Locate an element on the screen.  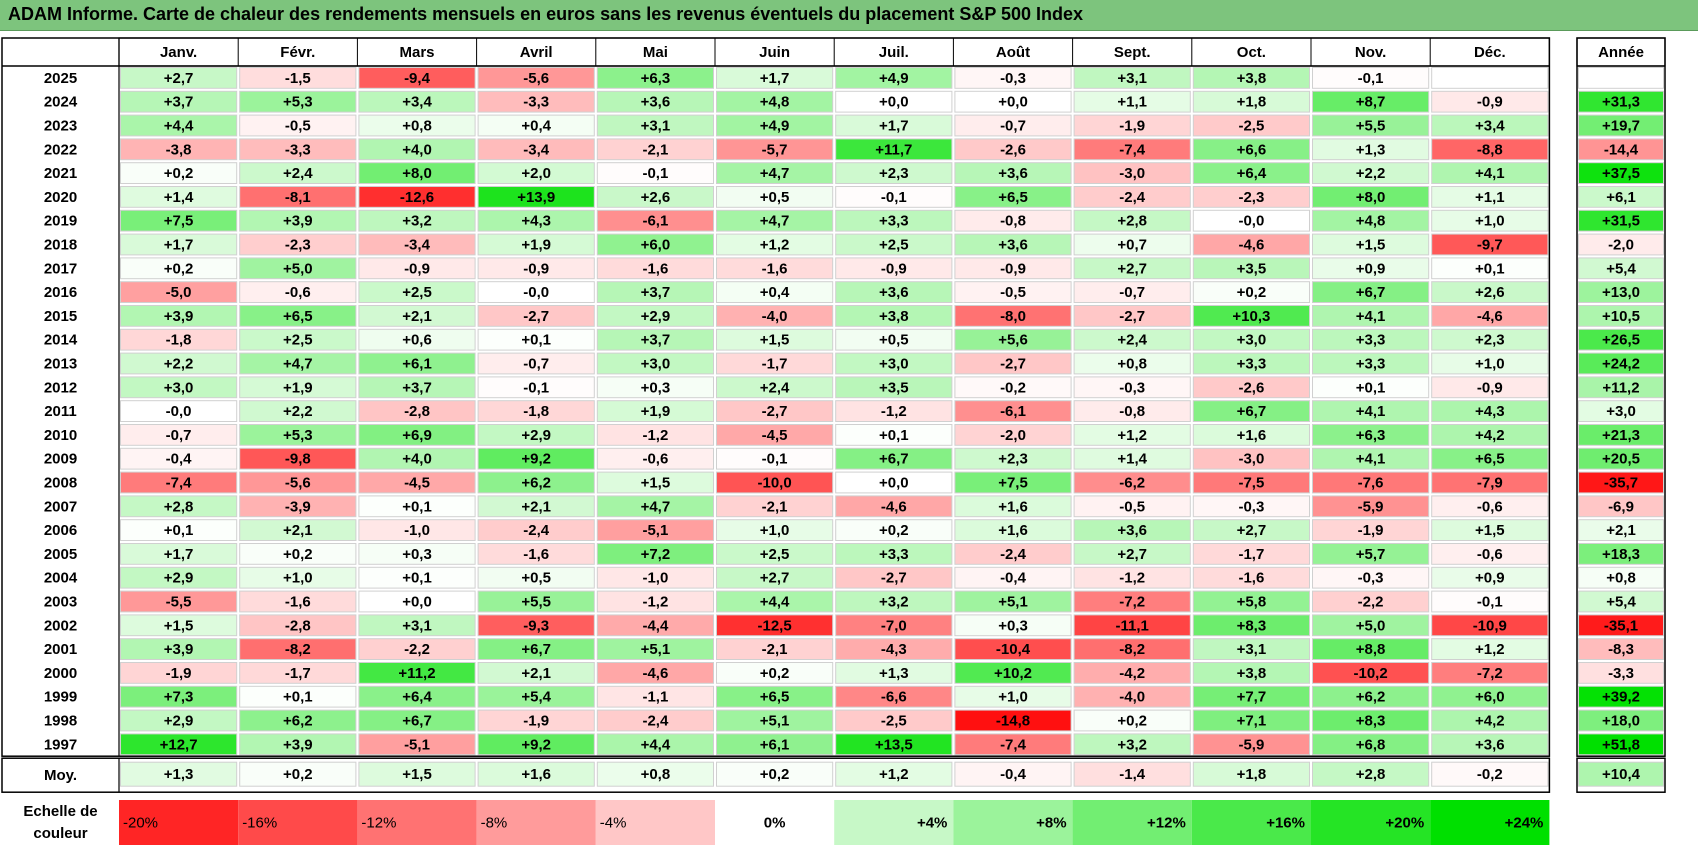
cell-value: +1,0 is located at coordinates (298, 578).